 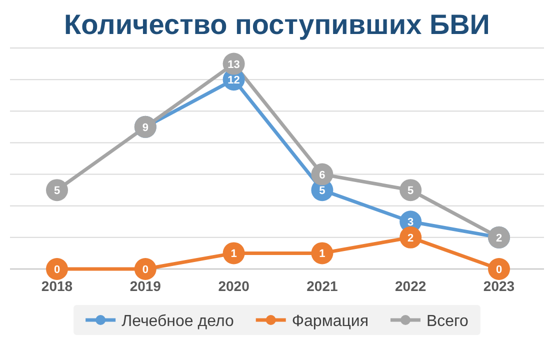 What do you see at coordinates (410, 286) in the screenshot?
I see `x-tick-label: 2022` at bounding box center [410, 286].